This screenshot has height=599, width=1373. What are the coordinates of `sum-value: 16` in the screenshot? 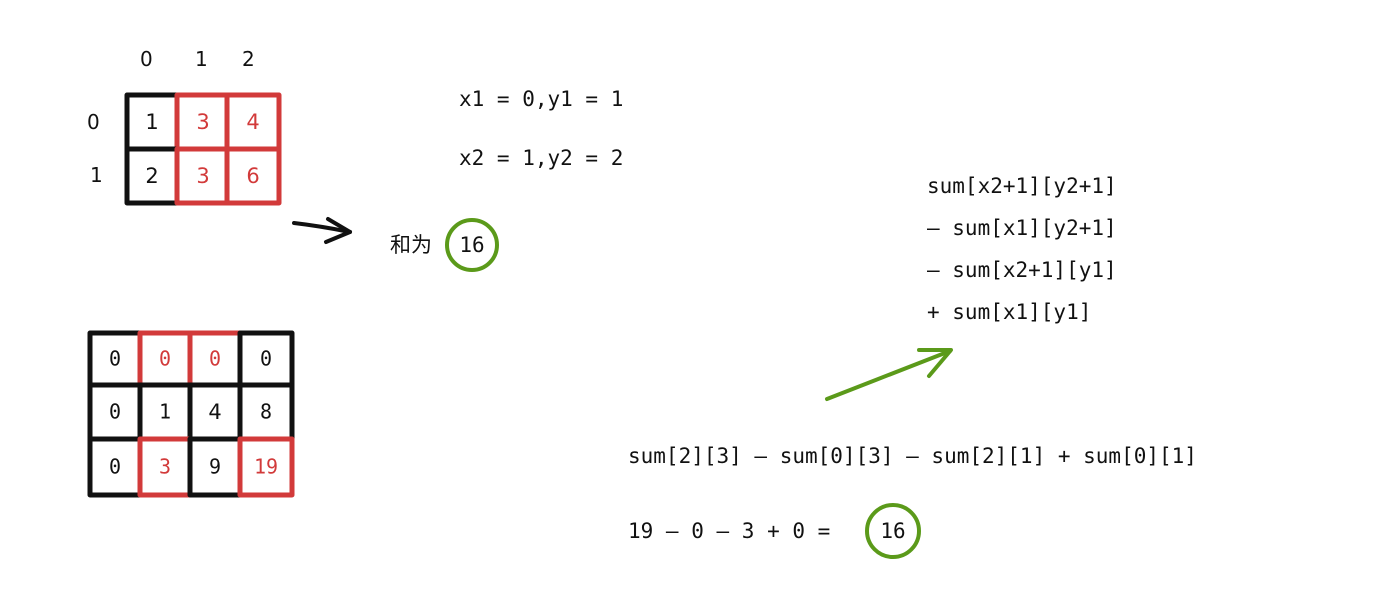 It's located at (471, 245).